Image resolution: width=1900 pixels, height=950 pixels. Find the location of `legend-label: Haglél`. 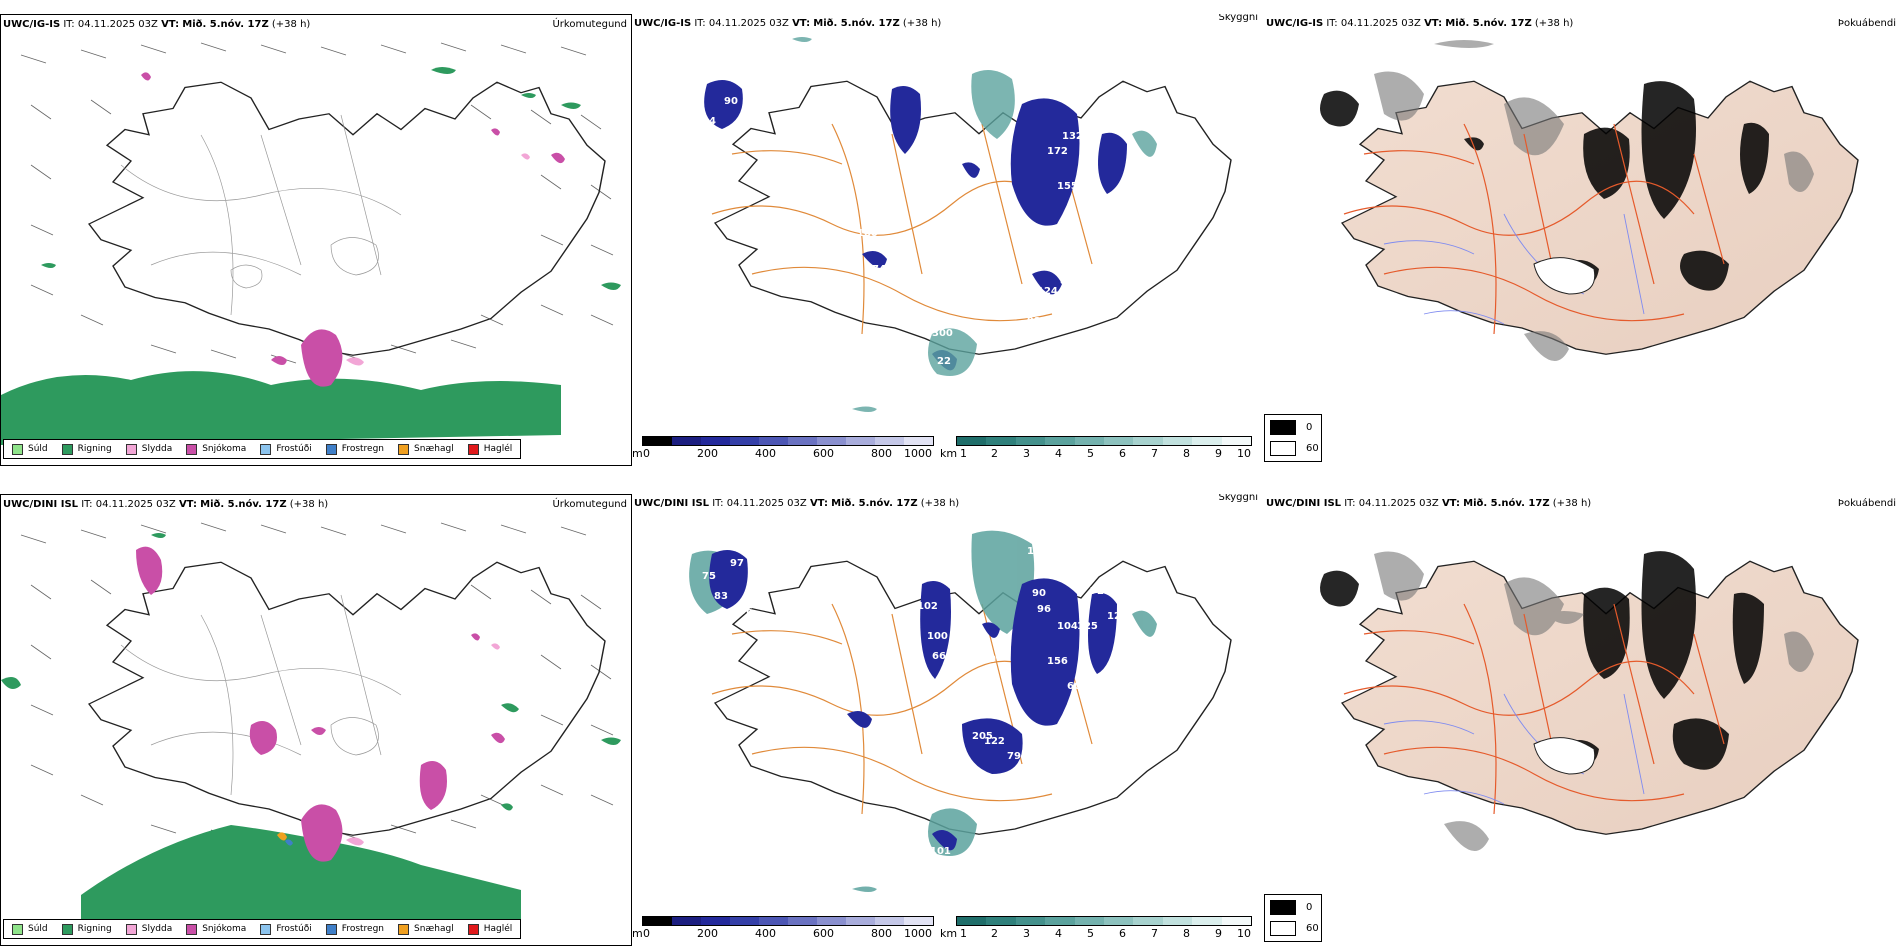

legend-label: Haglél is located at coordinates (498, 449).